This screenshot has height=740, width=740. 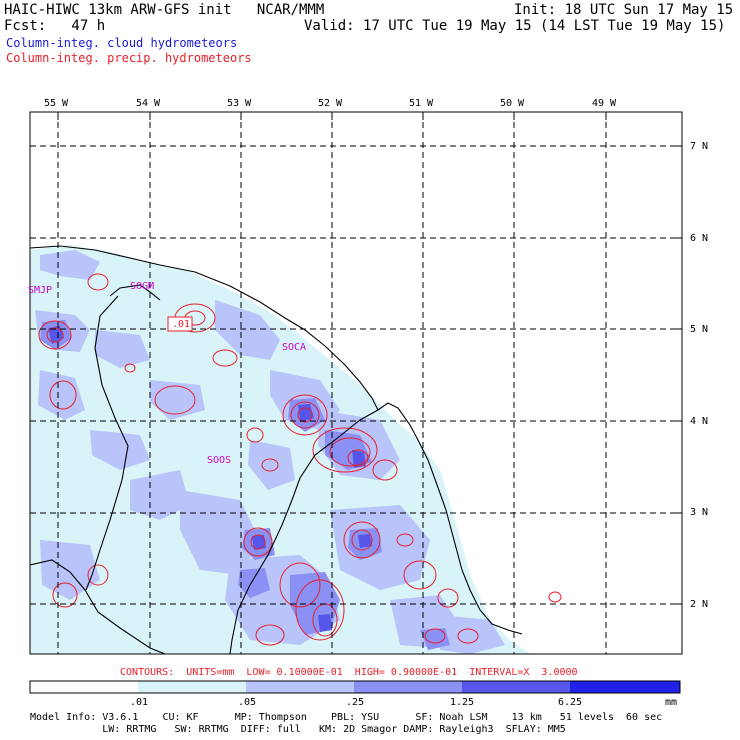 What do you see at coordinates (142, 286) in the screenshot?
I see `station-label-sogm: SOGM` at bounding box center [142, 286].